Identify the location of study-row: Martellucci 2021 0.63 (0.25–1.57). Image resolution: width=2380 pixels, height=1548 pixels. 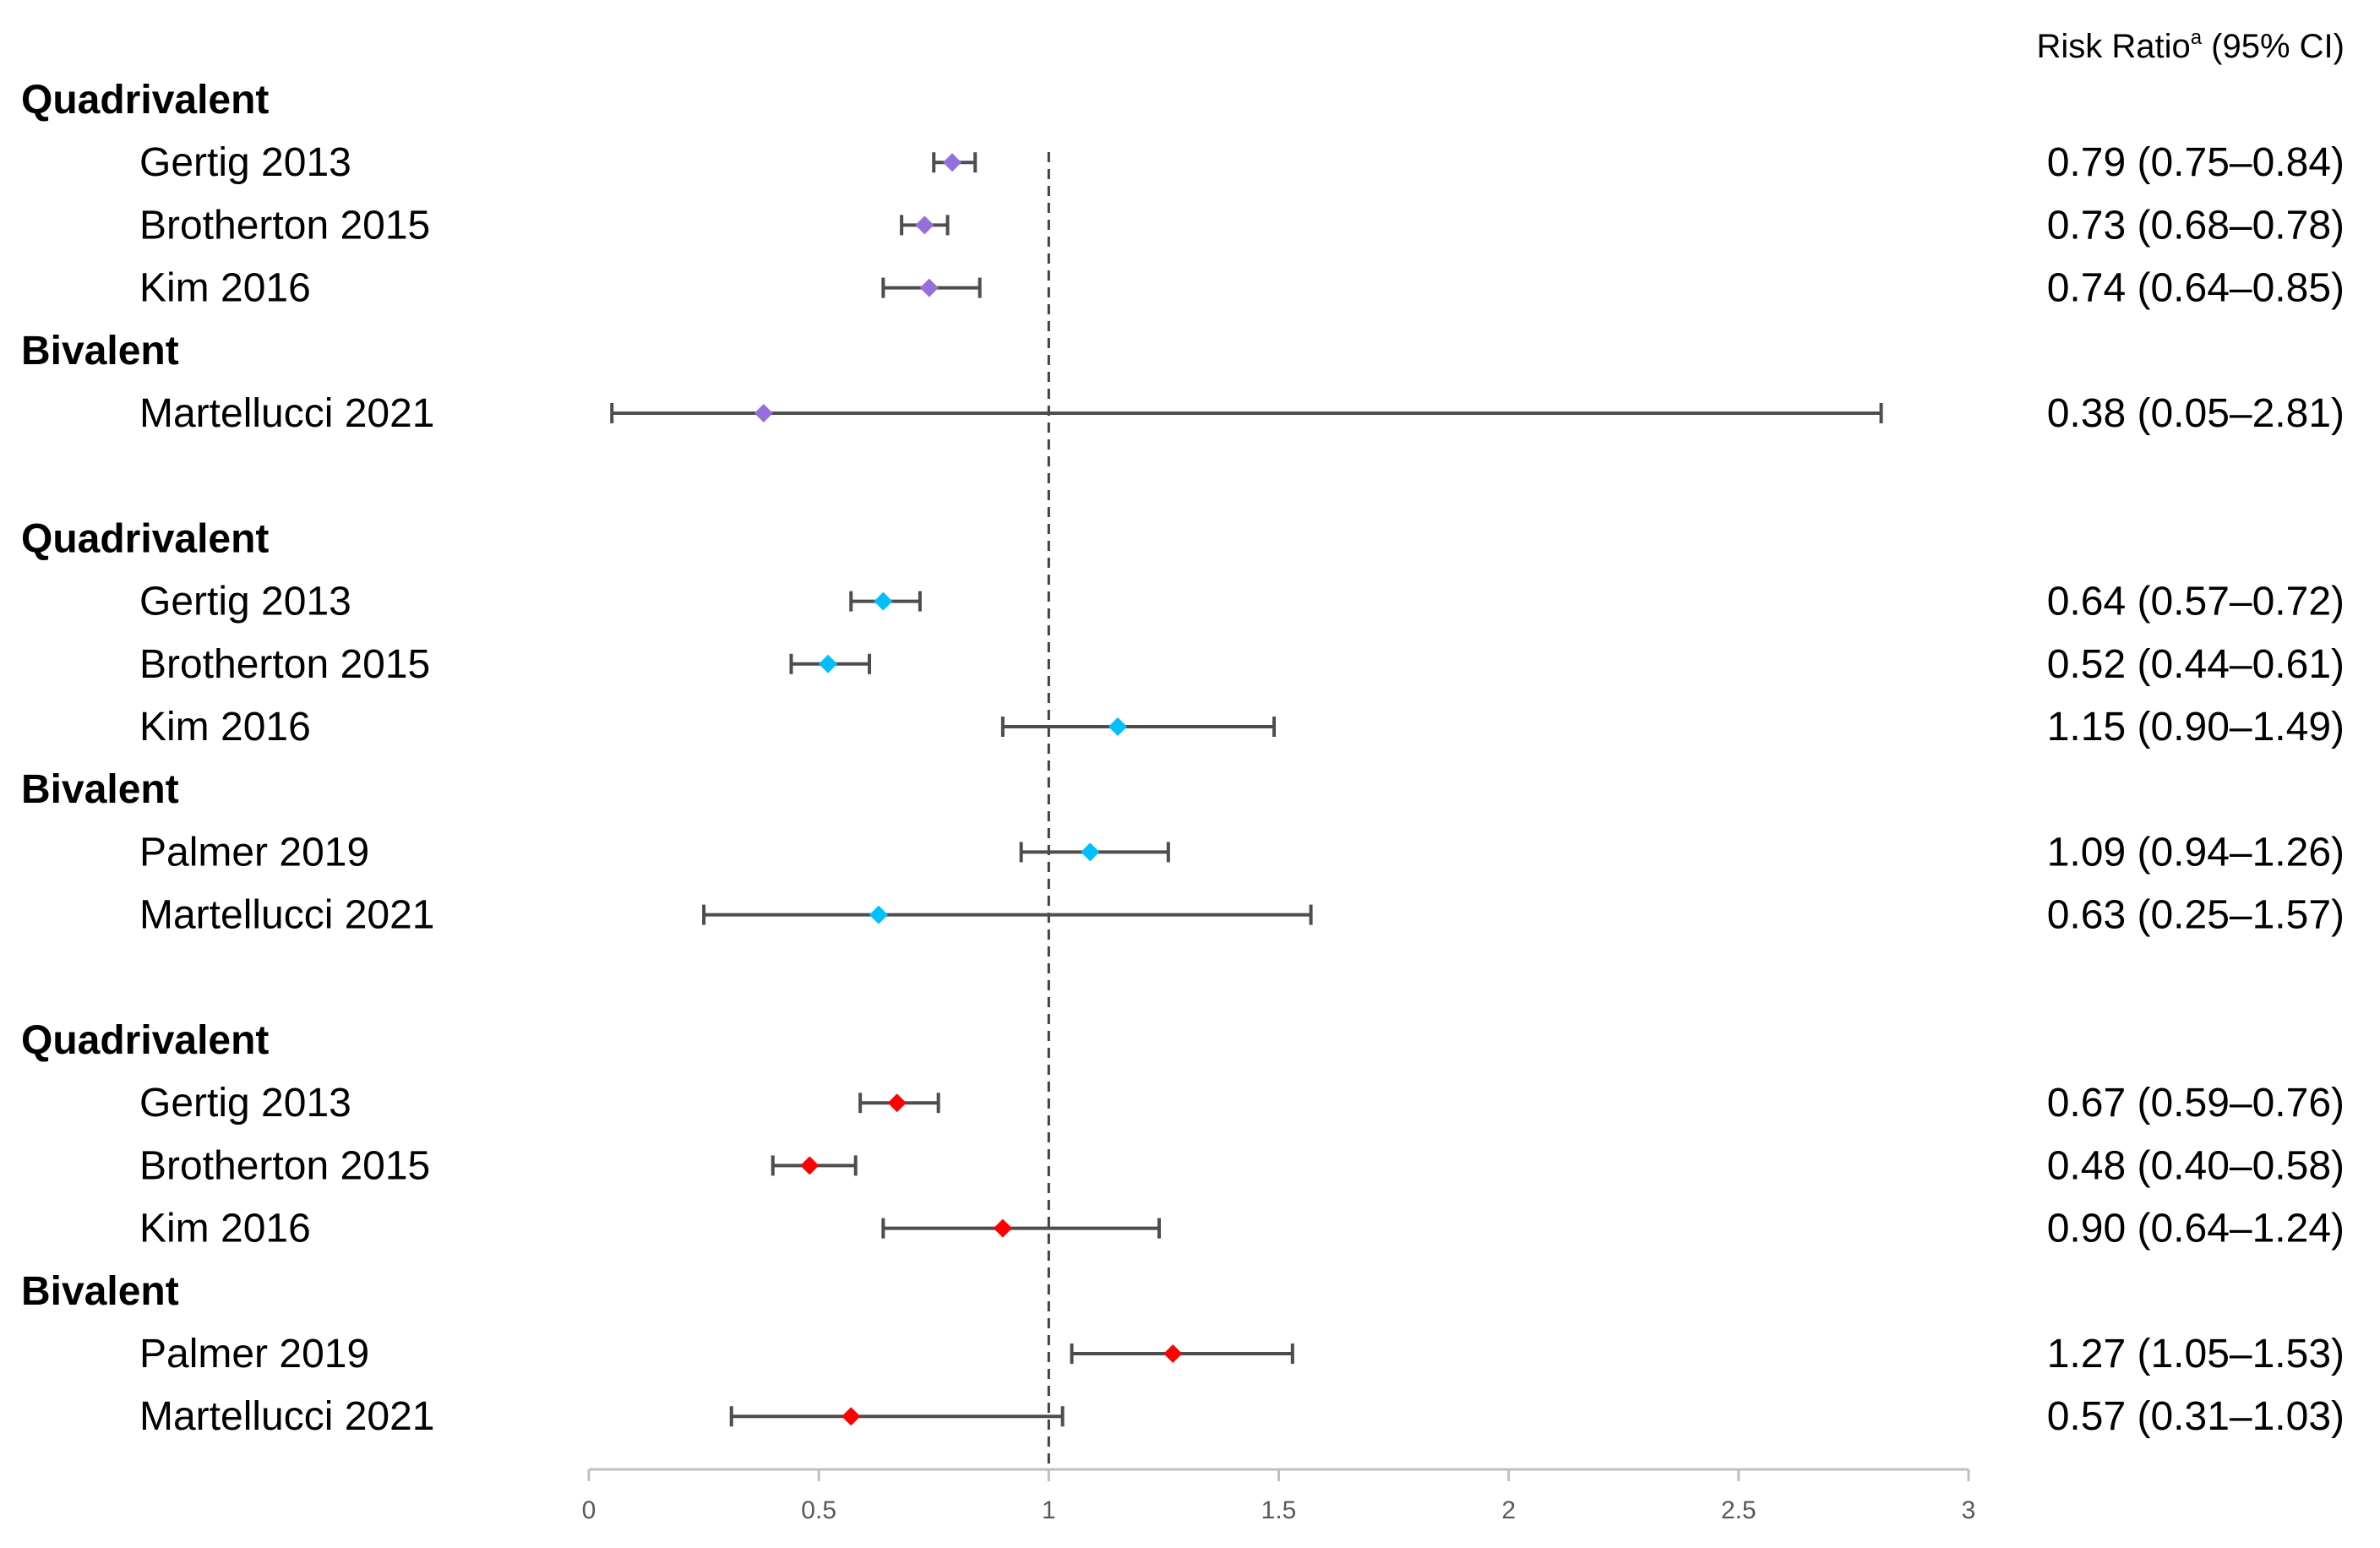
(1242, 916).